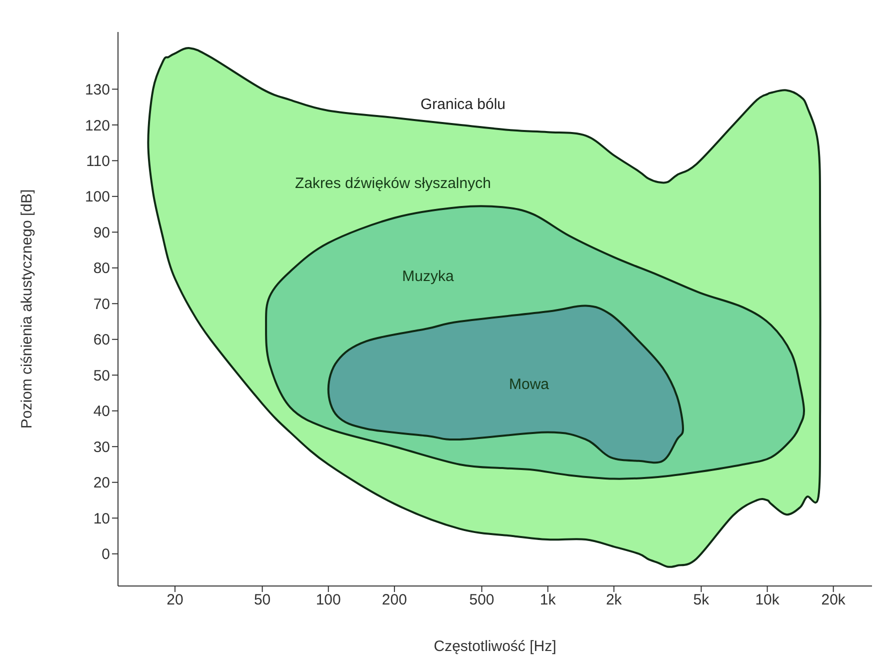 The image size is (886, 663). I want to click on x-tick-label: 20, so click(175, 600).